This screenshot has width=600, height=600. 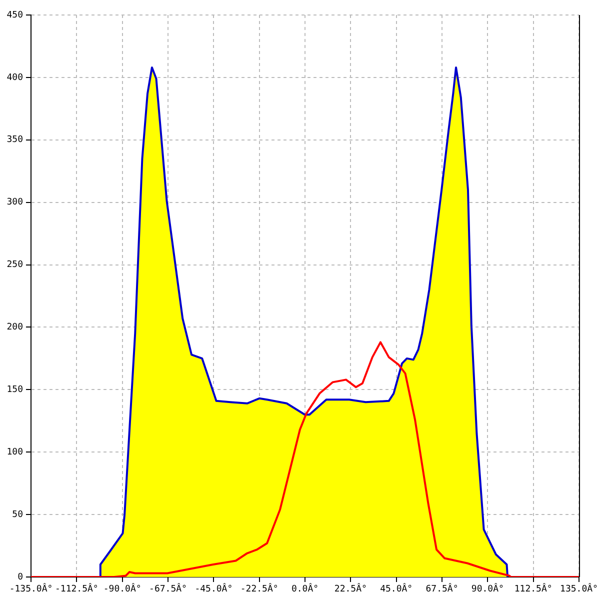 What do you see at coordinates (396, 588) in the screenshot?
I see `x-tick-label: 45.0Â°` at bounding box center [396, 588].